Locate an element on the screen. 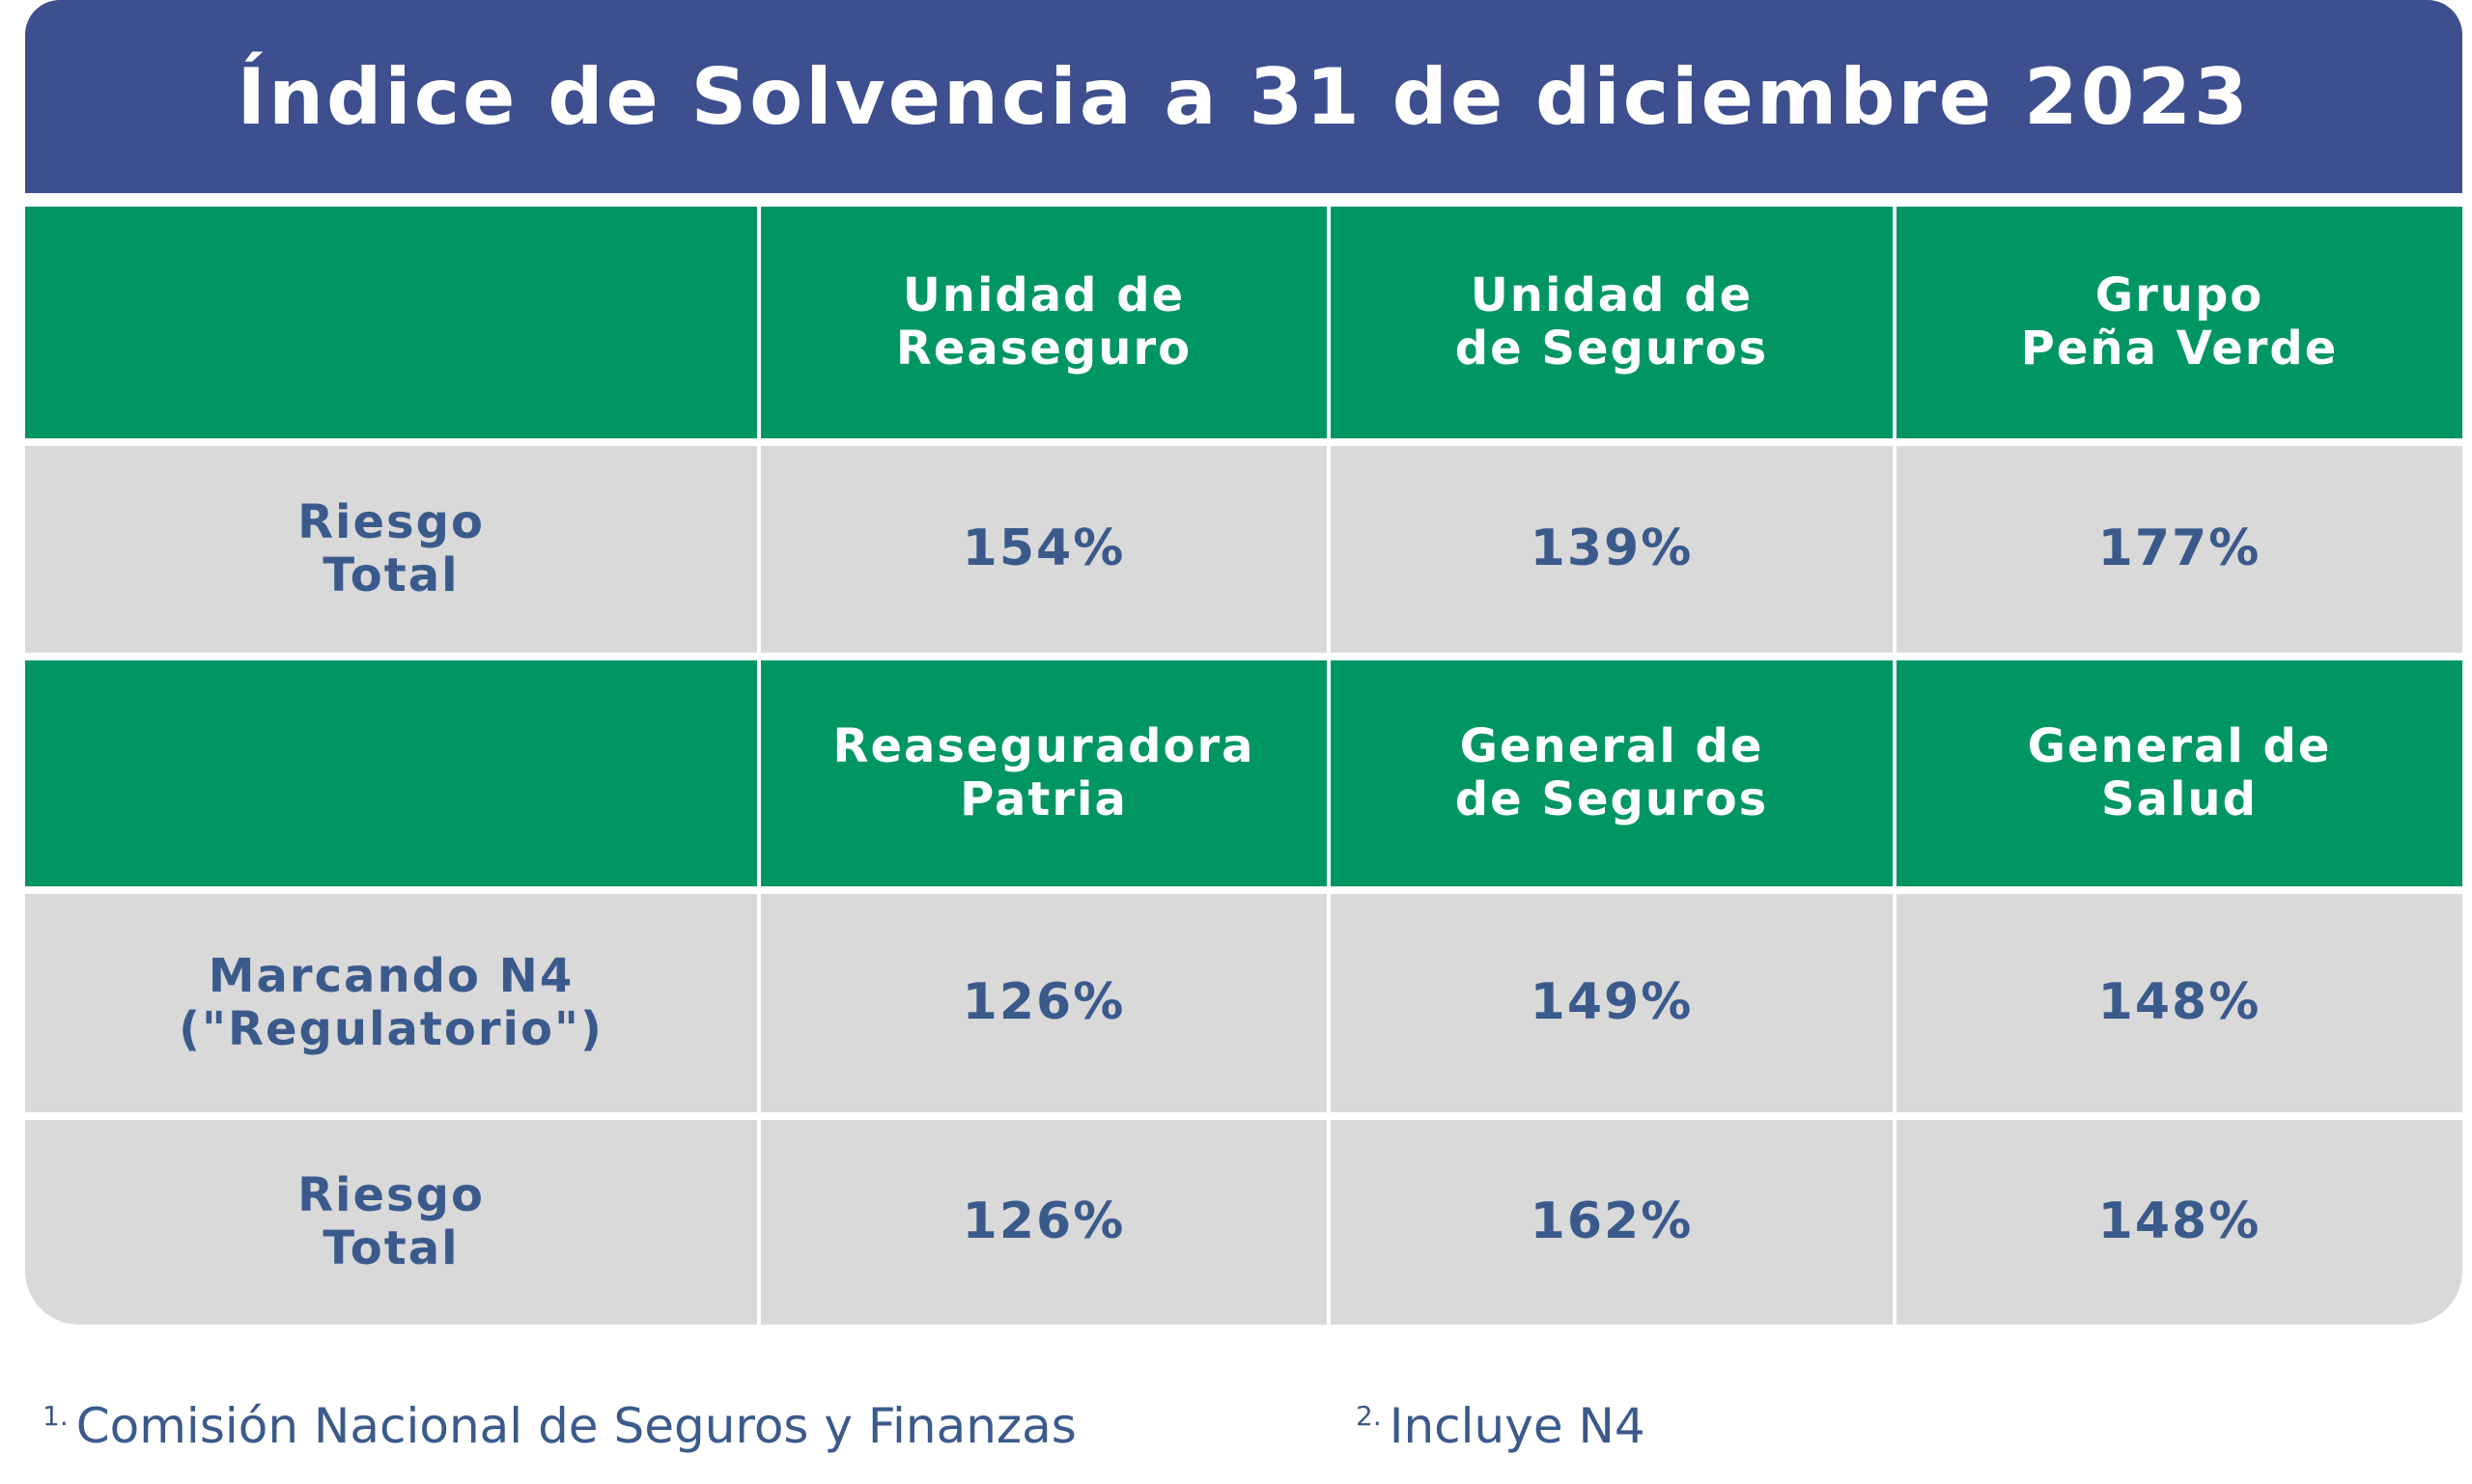 The width and height of the screenshot is (2472, 1484). section1-header-3: Grupo Peña Verde is located at coordinates (2179, 323).